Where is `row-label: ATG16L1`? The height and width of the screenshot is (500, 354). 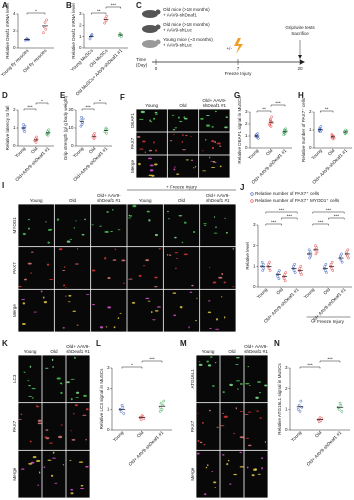
row-label: ATG16L1 is located at coordinates (192, 379).